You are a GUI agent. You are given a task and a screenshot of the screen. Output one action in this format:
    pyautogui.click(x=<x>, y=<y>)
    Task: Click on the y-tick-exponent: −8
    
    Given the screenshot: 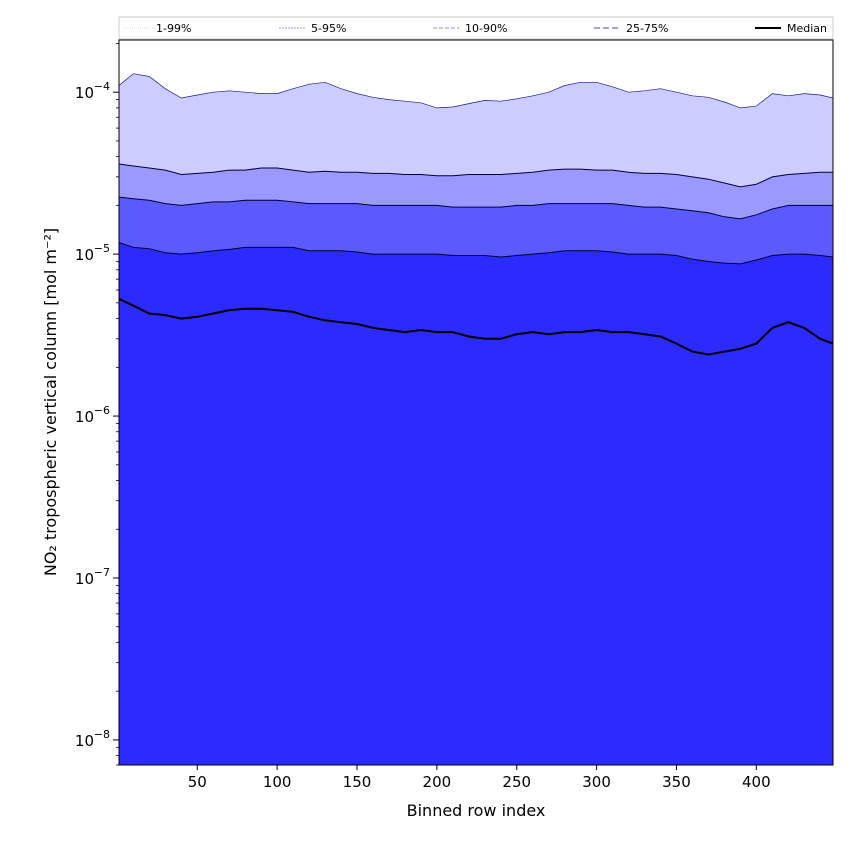 What is the action you would take?
    pyautogui.click(x=102, y=734)
    